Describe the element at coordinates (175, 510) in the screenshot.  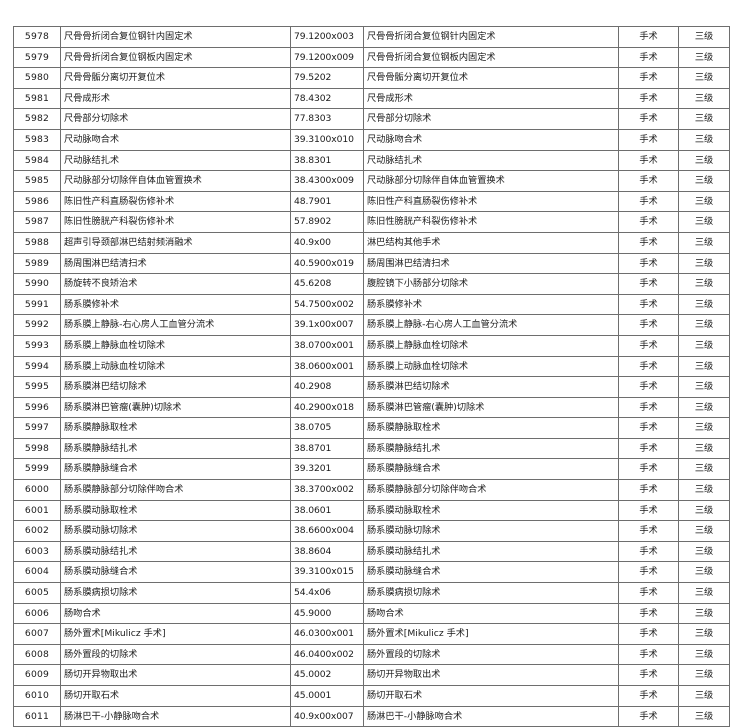
I see `cell-procedure-name: 肠系膜动脉取栓术` at that location.